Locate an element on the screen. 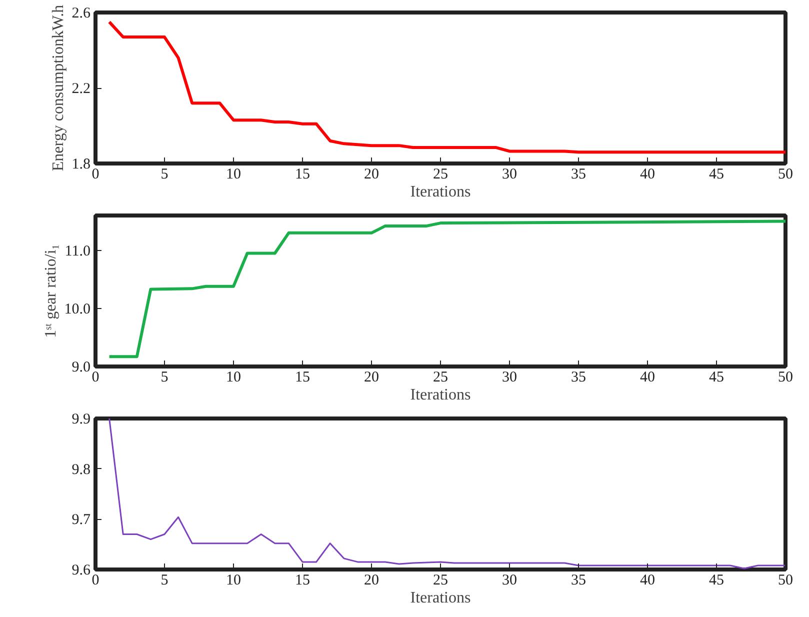  y-tick-label: 1.8 is located at coordinates (81, 164).